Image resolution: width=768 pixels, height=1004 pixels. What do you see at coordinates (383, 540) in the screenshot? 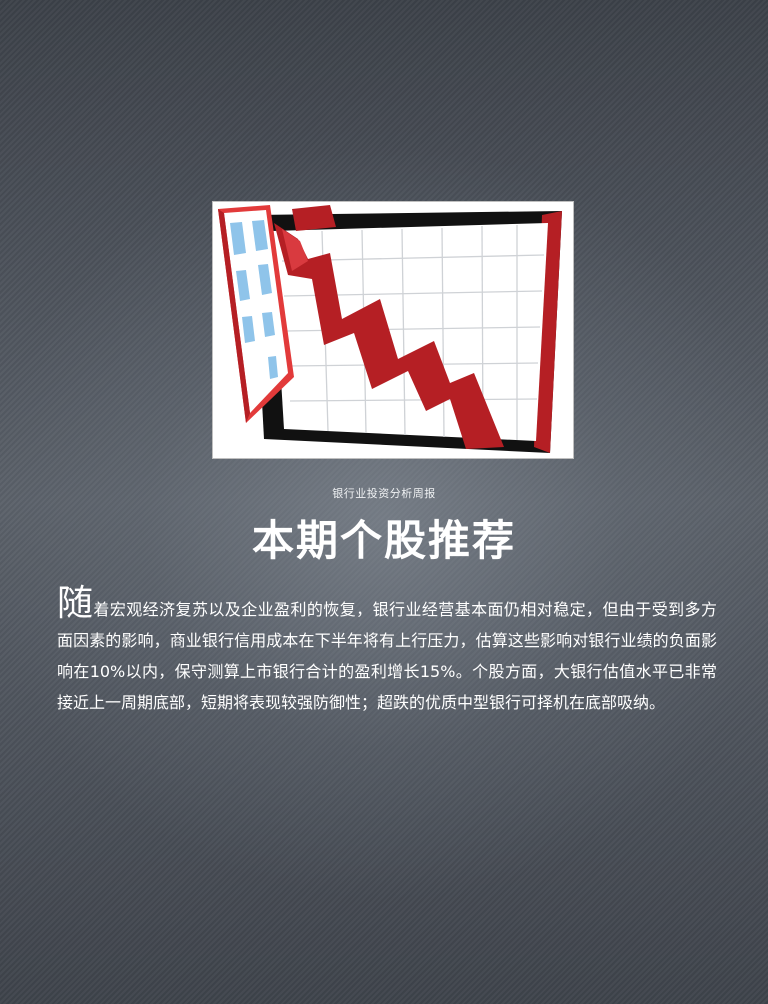
I see `page-title: 本期个股推荐` at bounding box center [383, 540].